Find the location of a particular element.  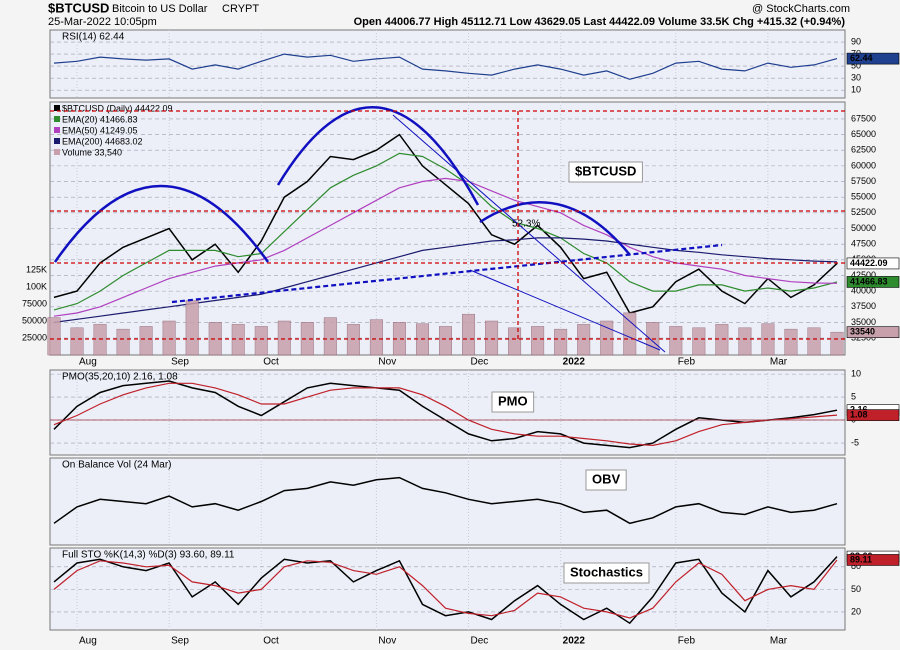

y-tick-label: 67500 is located at coordinates (863, 118).